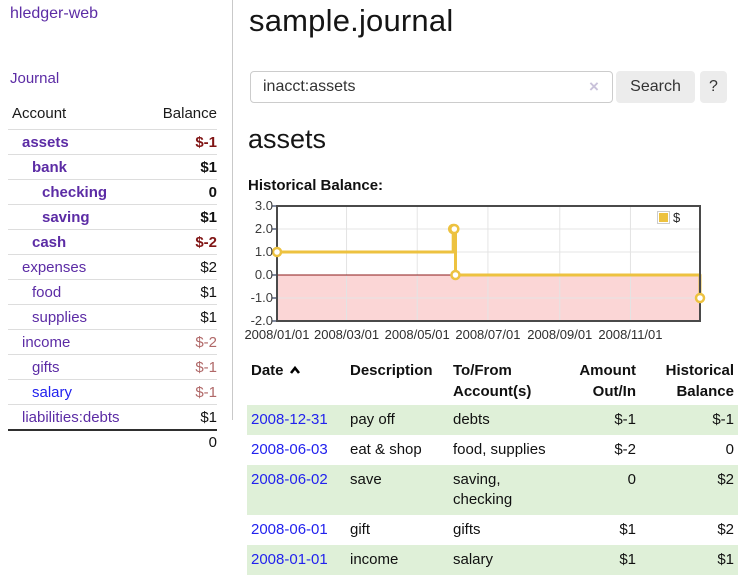 This screenshot has width=742, height=582. I want to click on x-axis-tick-label: 2008/09/01, so click(560, 334).